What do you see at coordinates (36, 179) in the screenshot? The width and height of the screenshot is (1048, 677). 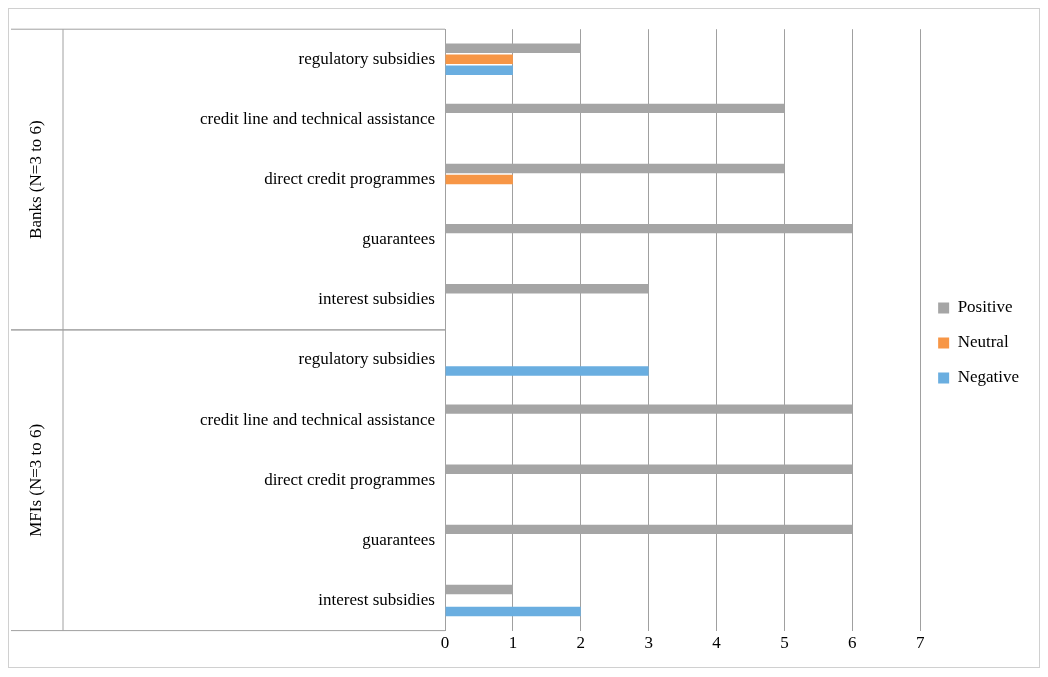 I see `text: Banks (N=3 to 6)` at bounding box center [36, 179].